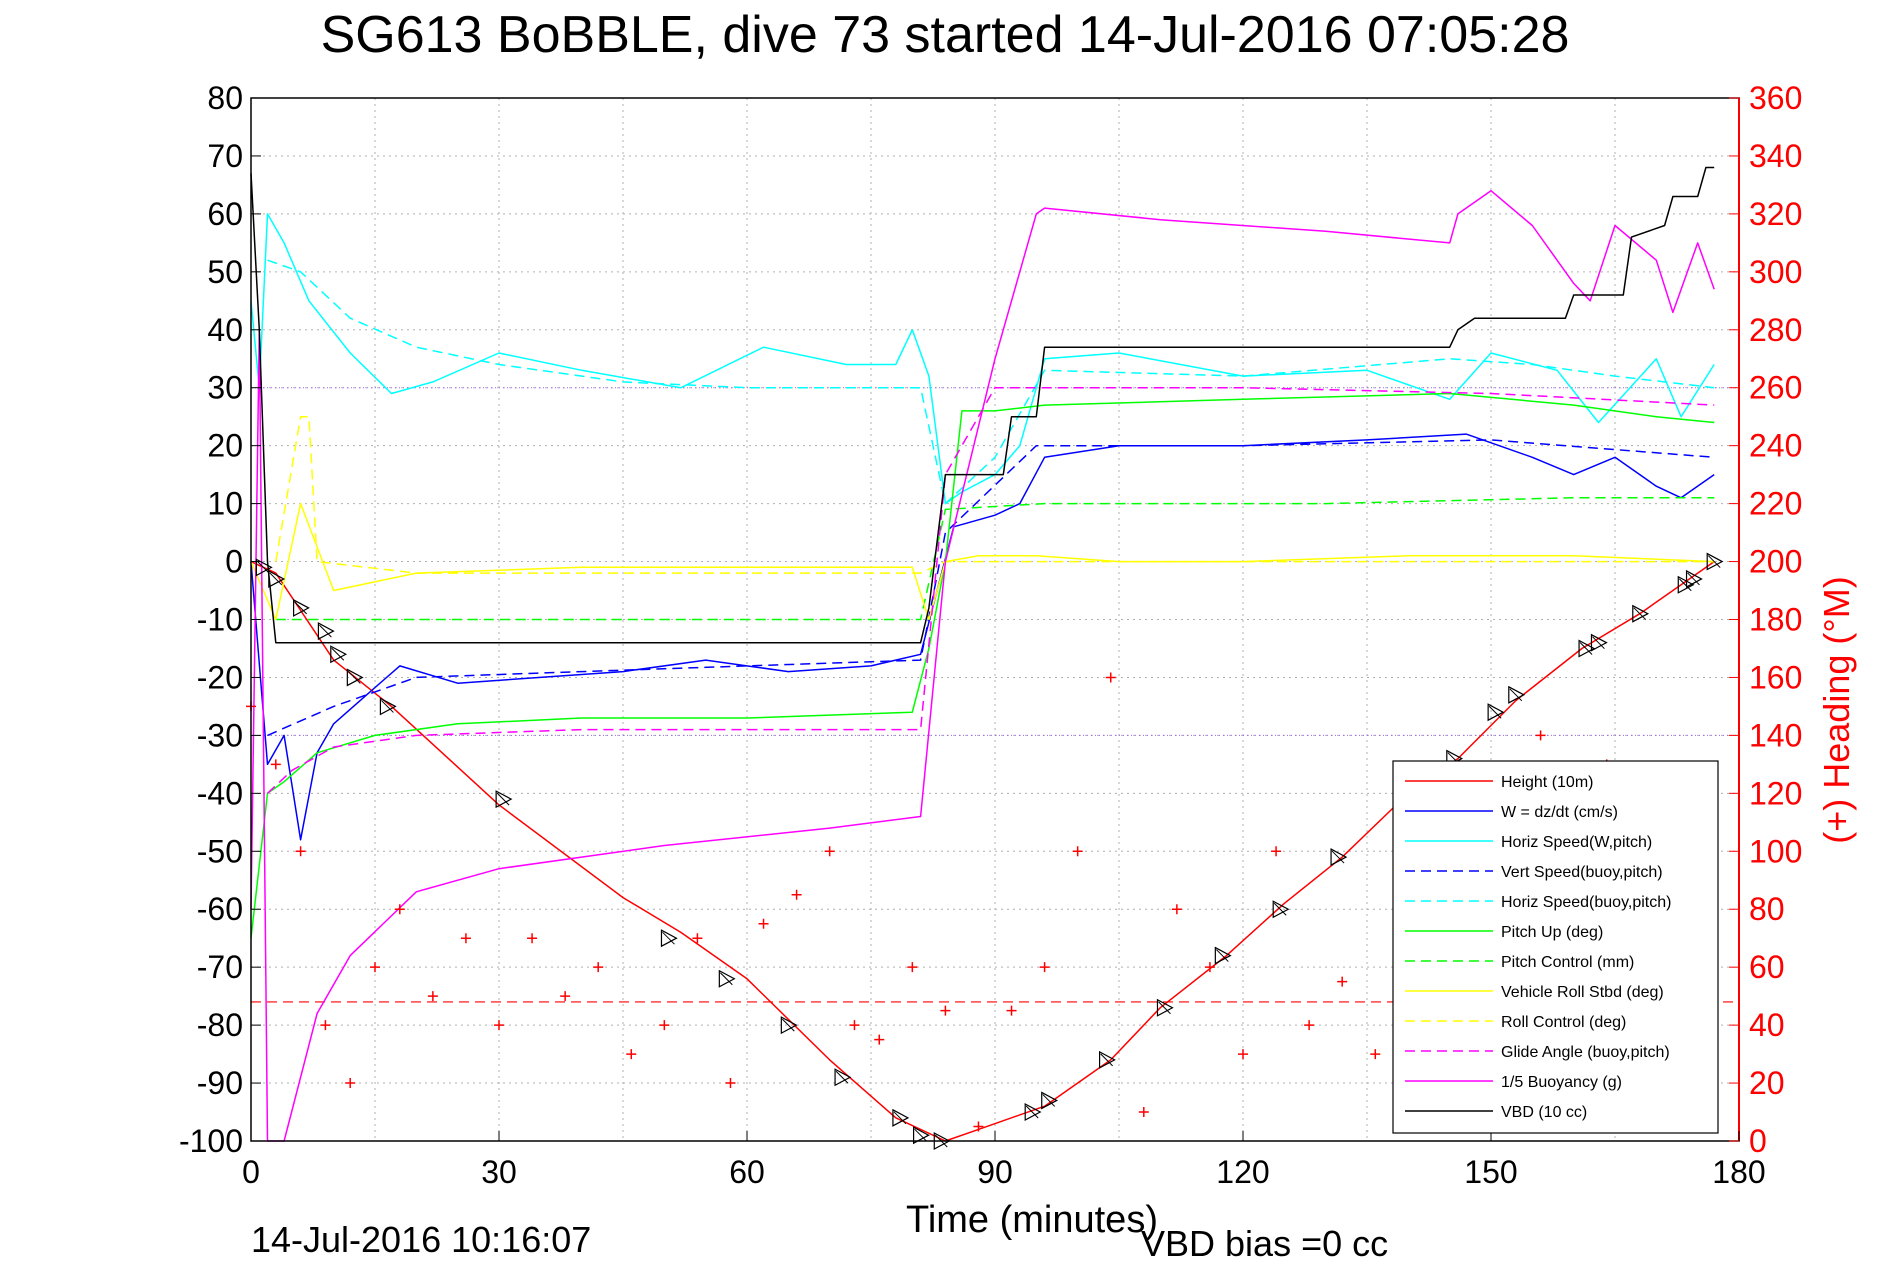 Image resolution: width=1891 pixels, height=1267 pixels. Describe the element at coordinates (1552, 932) in the screenshot. I see `legend-label: Pitch Up (deg)` at that location.